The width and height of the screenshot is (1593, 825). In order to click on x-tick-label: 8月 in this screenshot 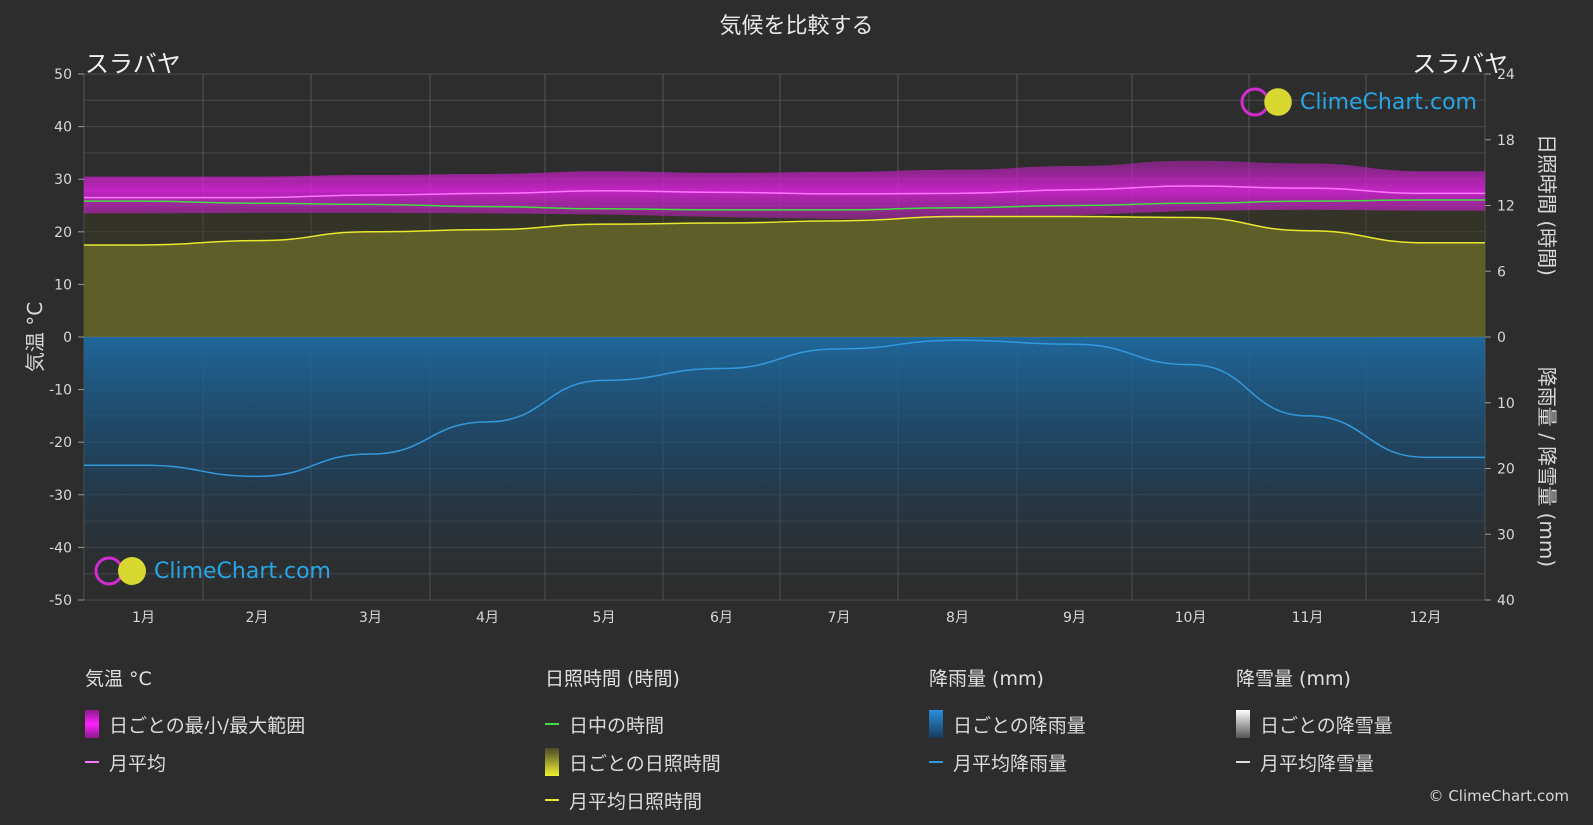, I will do `click(957, 618)`.